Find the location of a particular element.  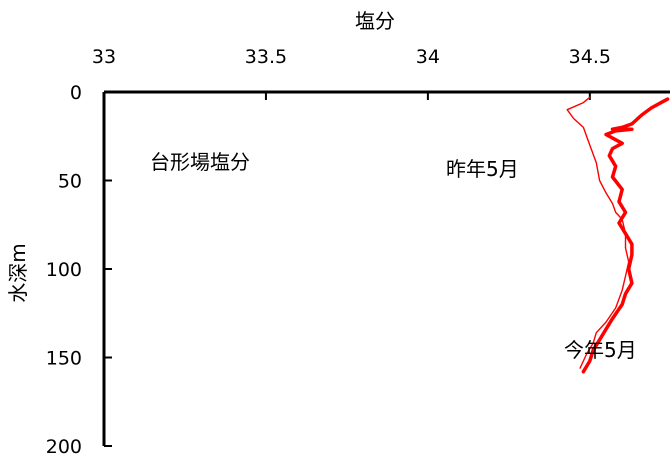

series-label-last-year: 昨年5月 is located at coordinates (482, 169).